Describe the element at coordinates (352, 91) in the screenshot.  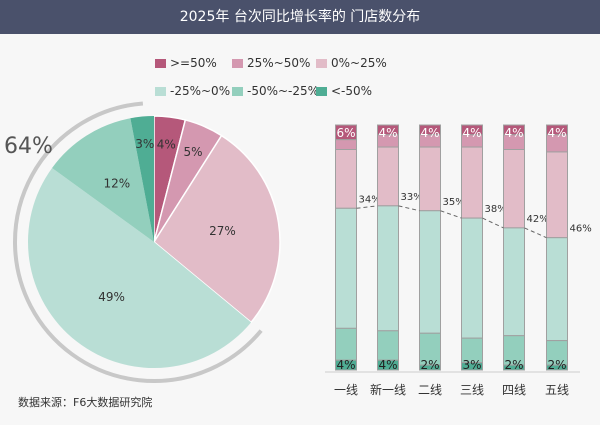
I see `legend-label: <-50%` at that location.